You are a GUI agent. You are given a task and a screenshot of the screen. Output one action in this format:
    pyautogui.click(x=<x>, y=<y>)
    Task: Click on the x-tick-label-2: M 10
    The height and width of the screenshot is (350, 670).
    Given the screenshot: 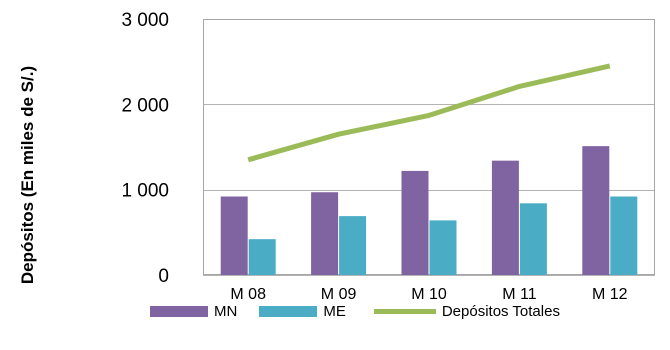 What is the action you would take?
    pyautogui.click(x=429, y=294)
    